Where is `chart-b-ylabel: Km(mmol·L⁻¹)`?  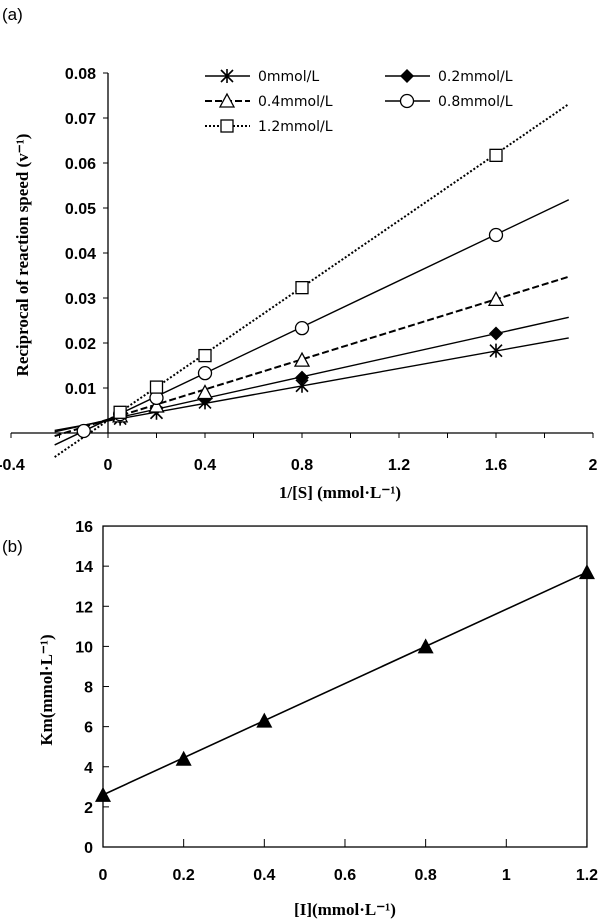
chart-b-ylabel: Km(mmol·L⁻¹) is located at coordinates (46, 689).